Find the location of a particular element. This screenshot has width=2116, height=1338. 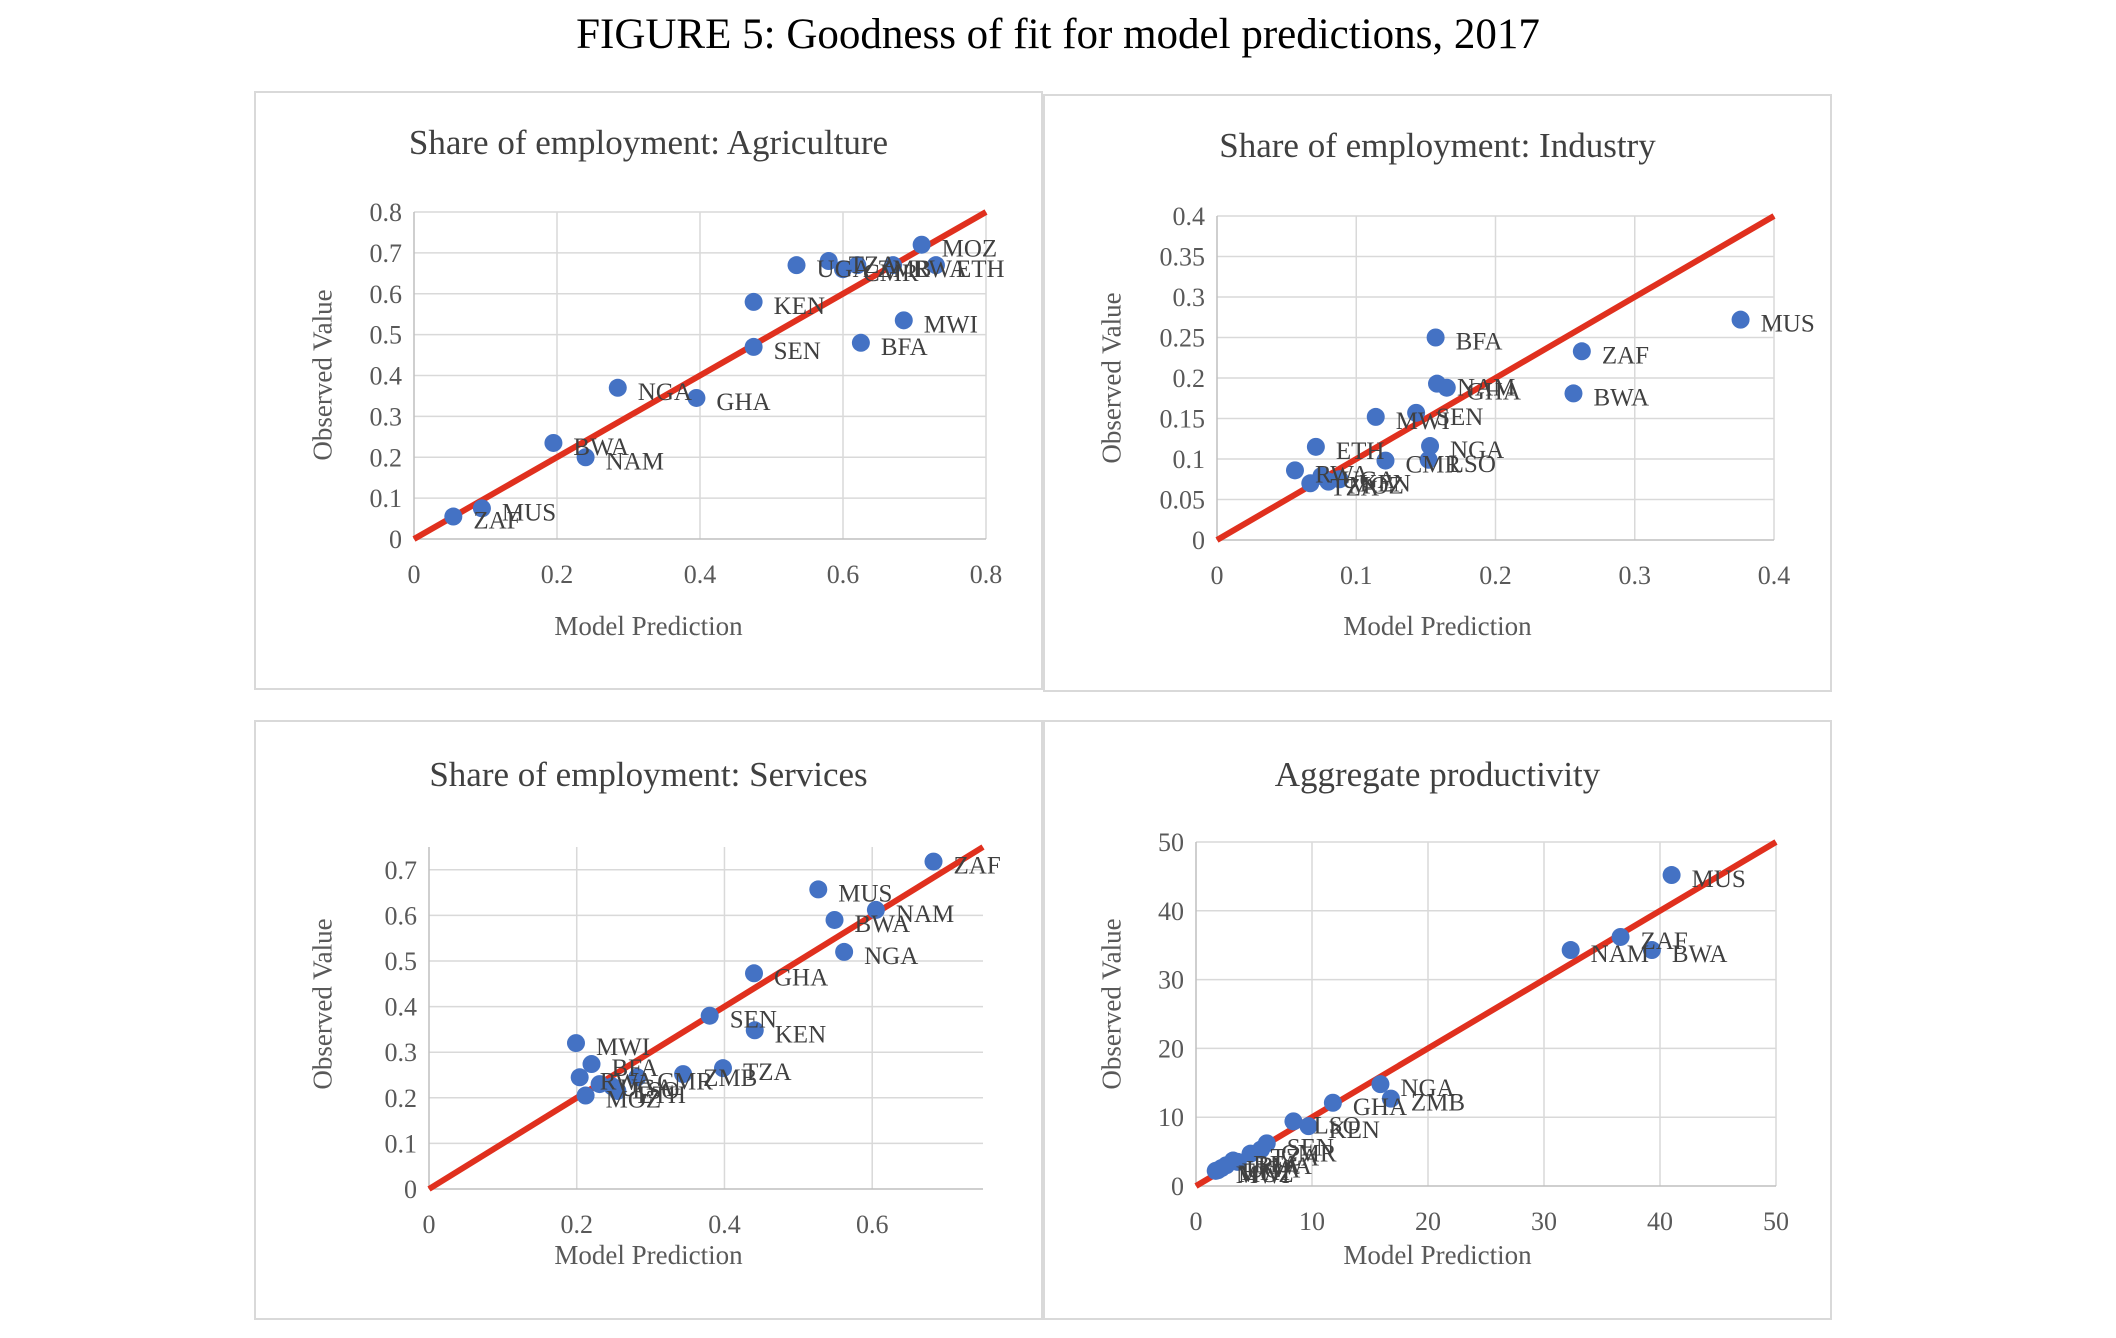

x-tick-label: 50 is located at coordinates (1776, 1221).